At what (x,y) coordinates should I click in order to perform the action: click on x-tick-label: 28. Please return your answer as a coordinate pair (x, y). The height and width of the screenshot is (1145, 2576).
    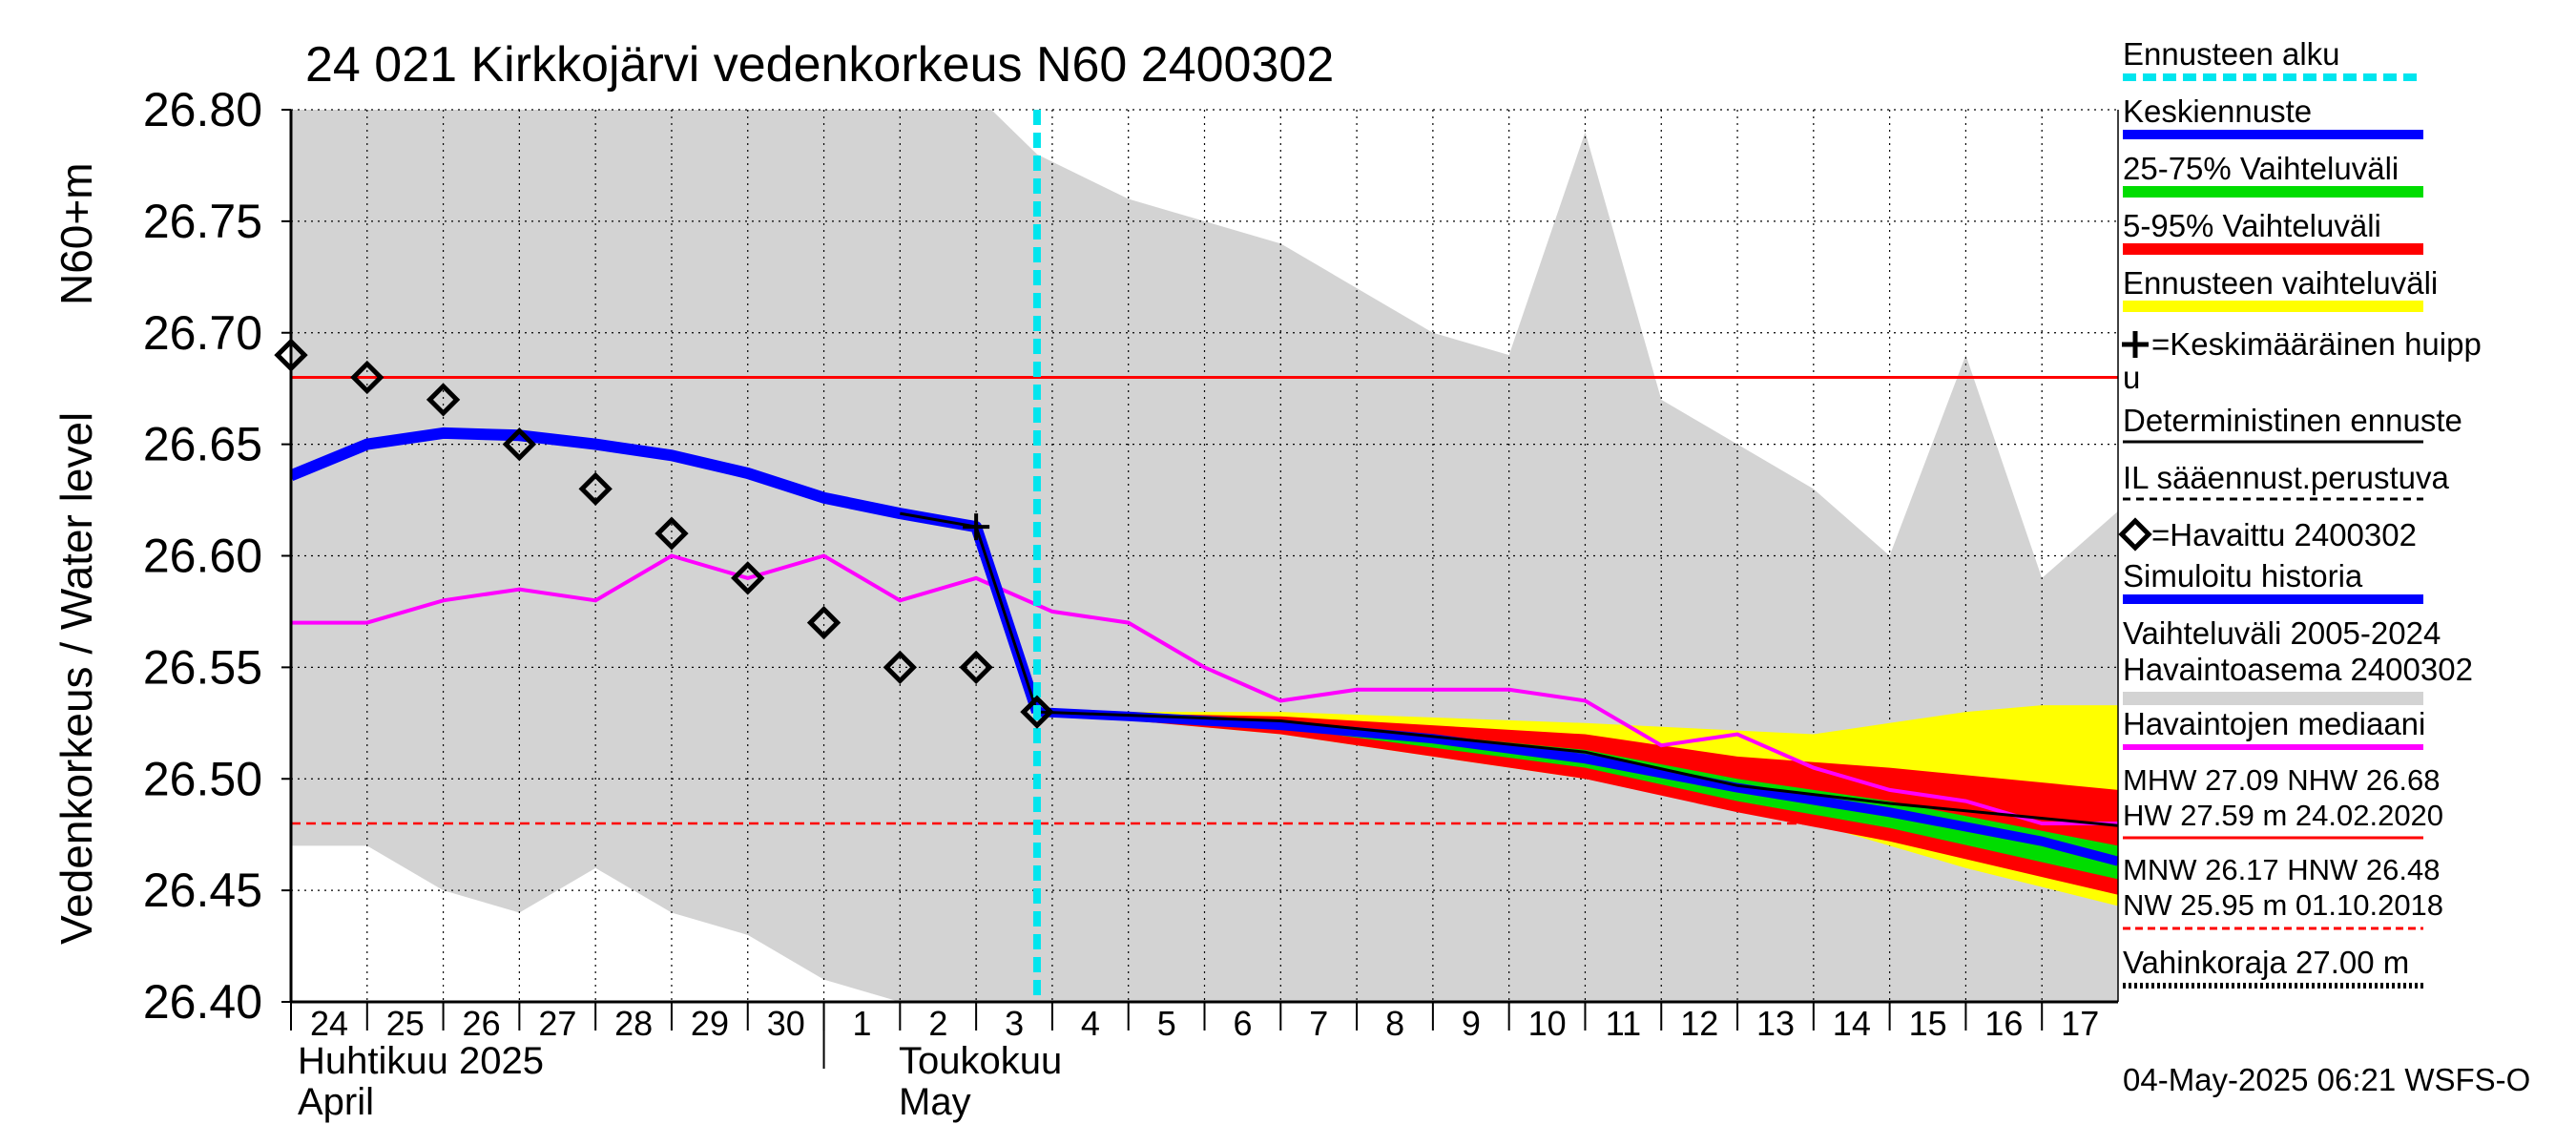
    Looking at the image, I should click on (633, 1023).